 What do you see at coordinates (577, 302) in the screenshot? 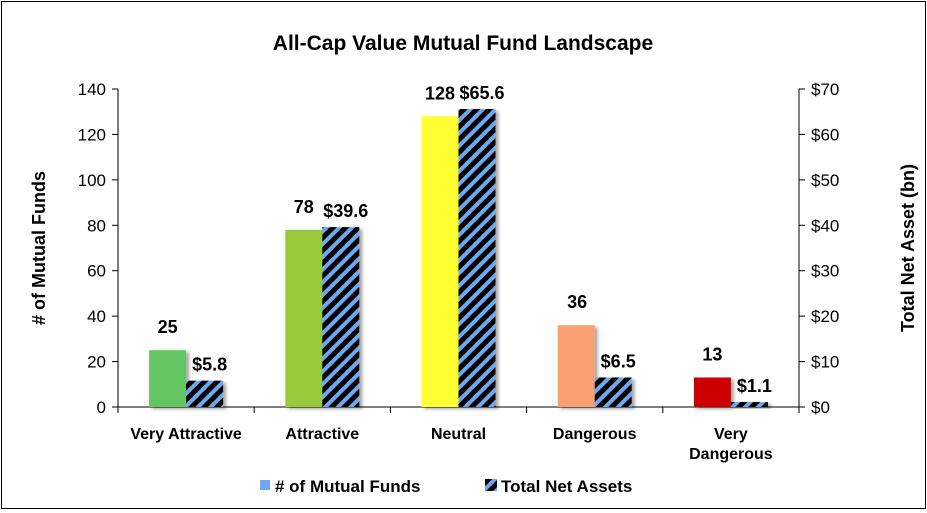
I see `data-label-funds: 36` at bounding box center [577, 302].